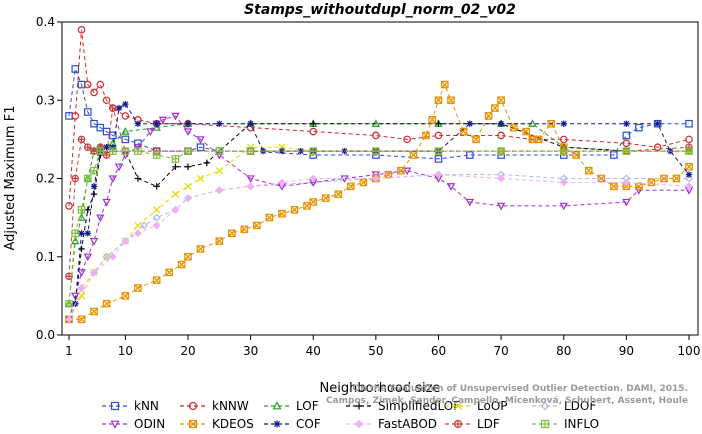 This screenshot has height=434, width=702. What do you see at coordinates (380, 10) in the screenshot?
I see `chart-title: Stamps_withoutdupl_norm_02_v02` at bounding box center [380, 10].